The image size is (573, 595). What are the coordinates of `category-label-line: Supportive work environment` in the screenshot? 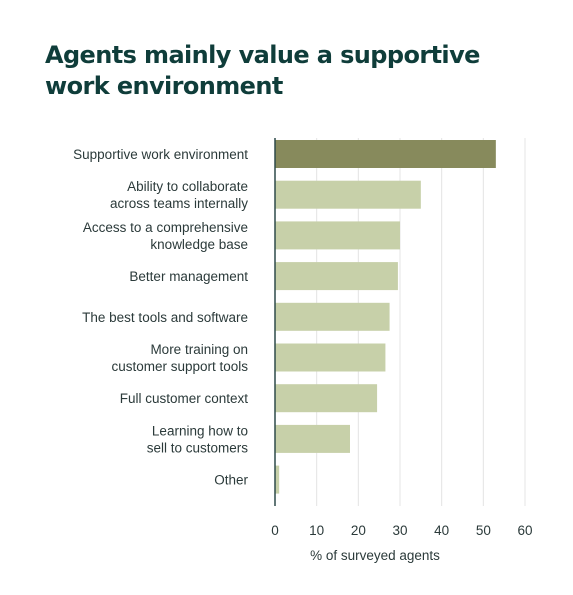 It's located at (160, 154).